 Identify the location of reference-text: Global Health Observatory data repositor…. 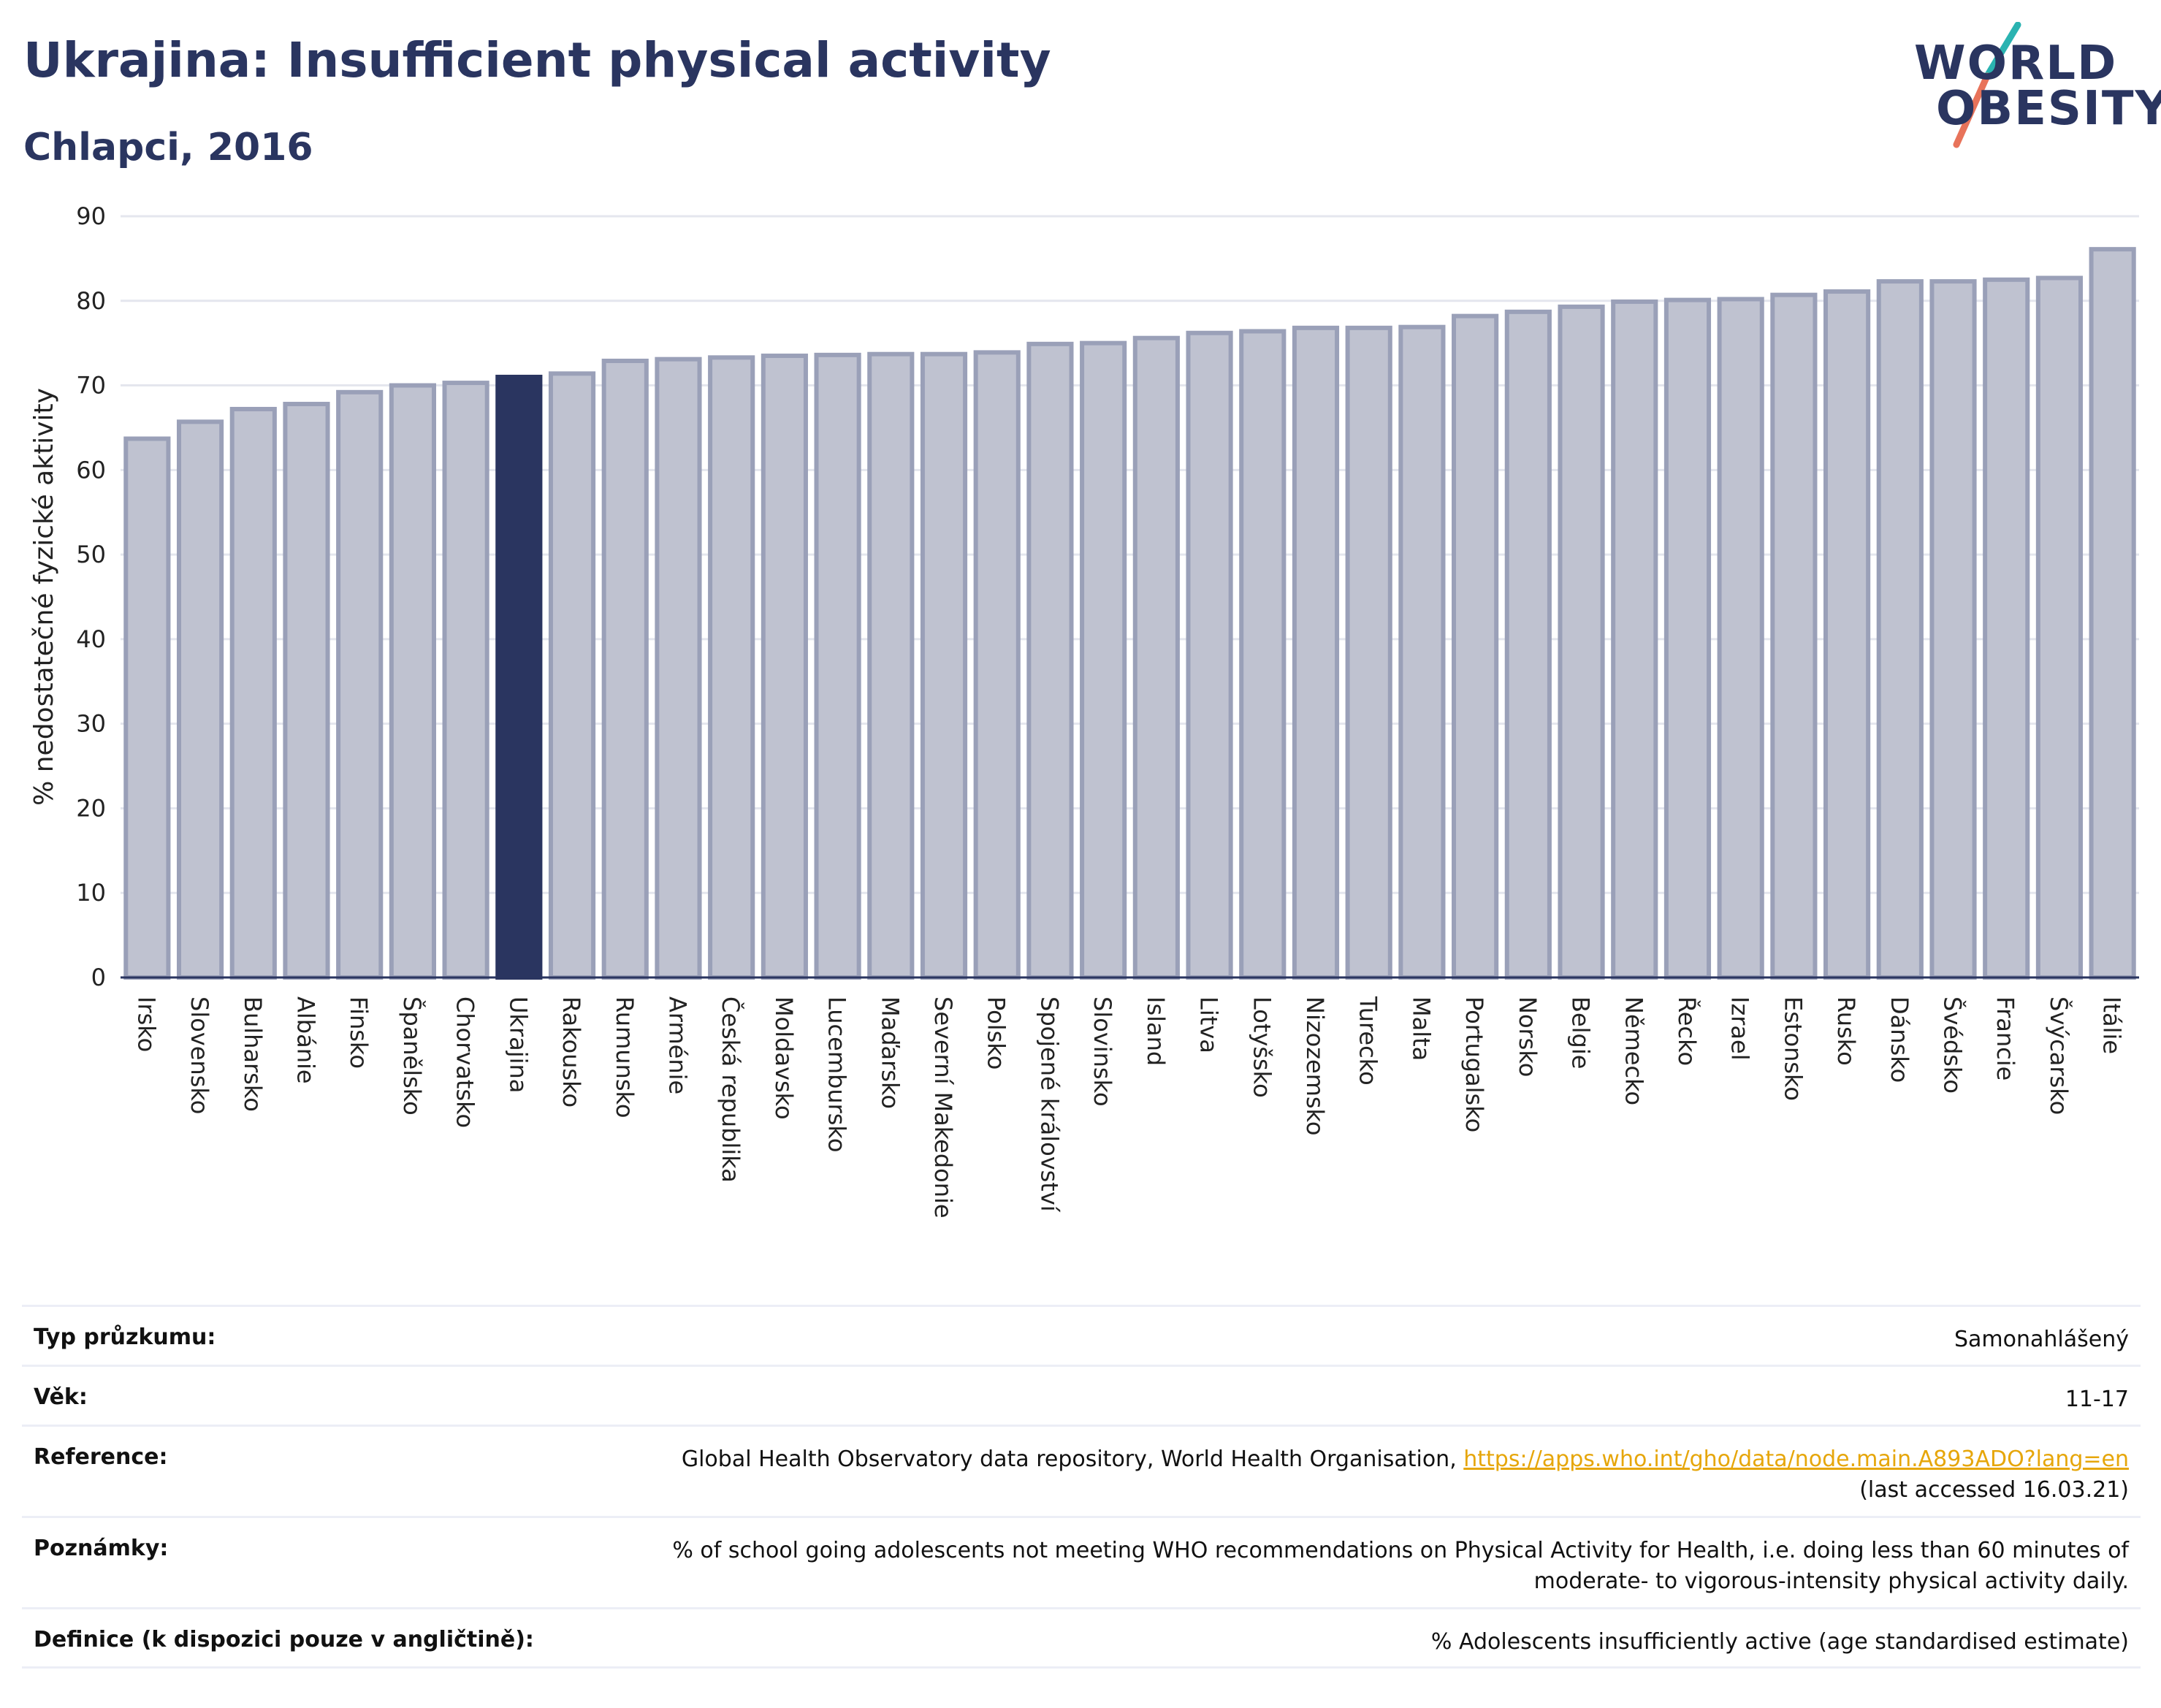
(1073, 1459).